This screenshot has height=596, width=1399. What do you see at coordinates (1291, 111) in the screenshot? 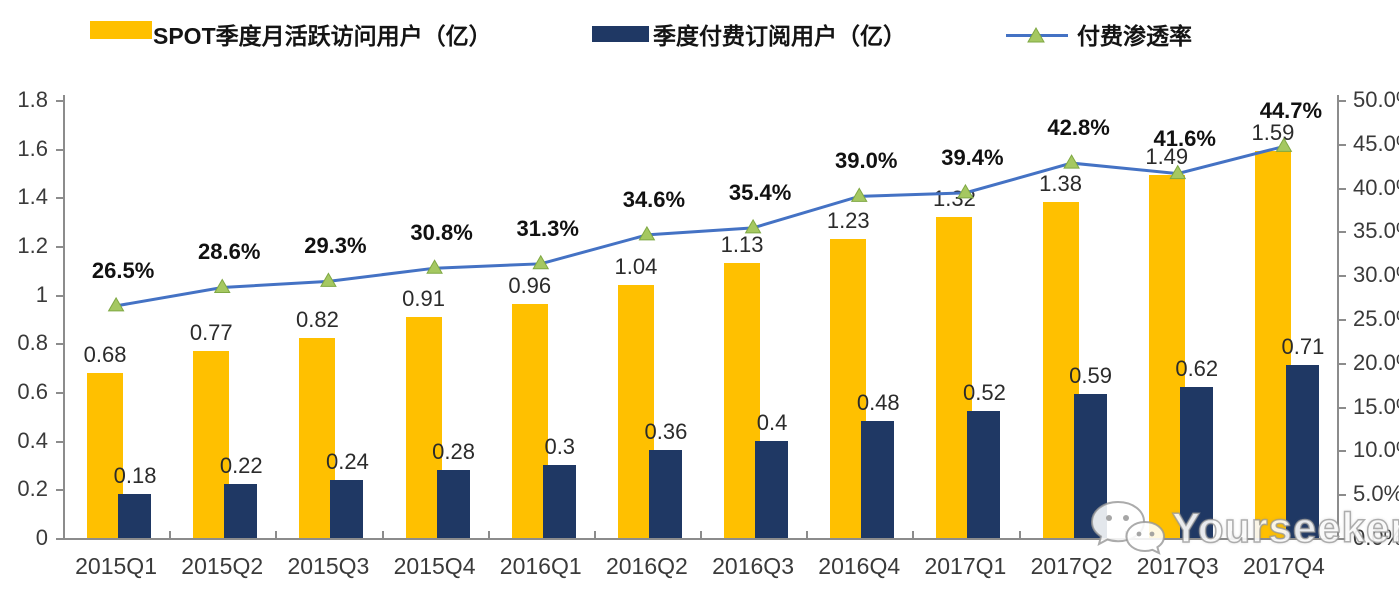
I see `penetration-value-label: 44.7%` at bounding box center [1291, 111].